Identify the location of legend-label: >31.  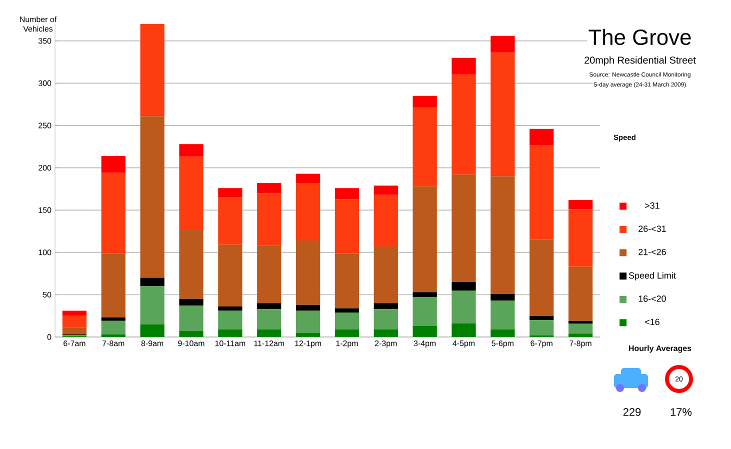
(652, 205).